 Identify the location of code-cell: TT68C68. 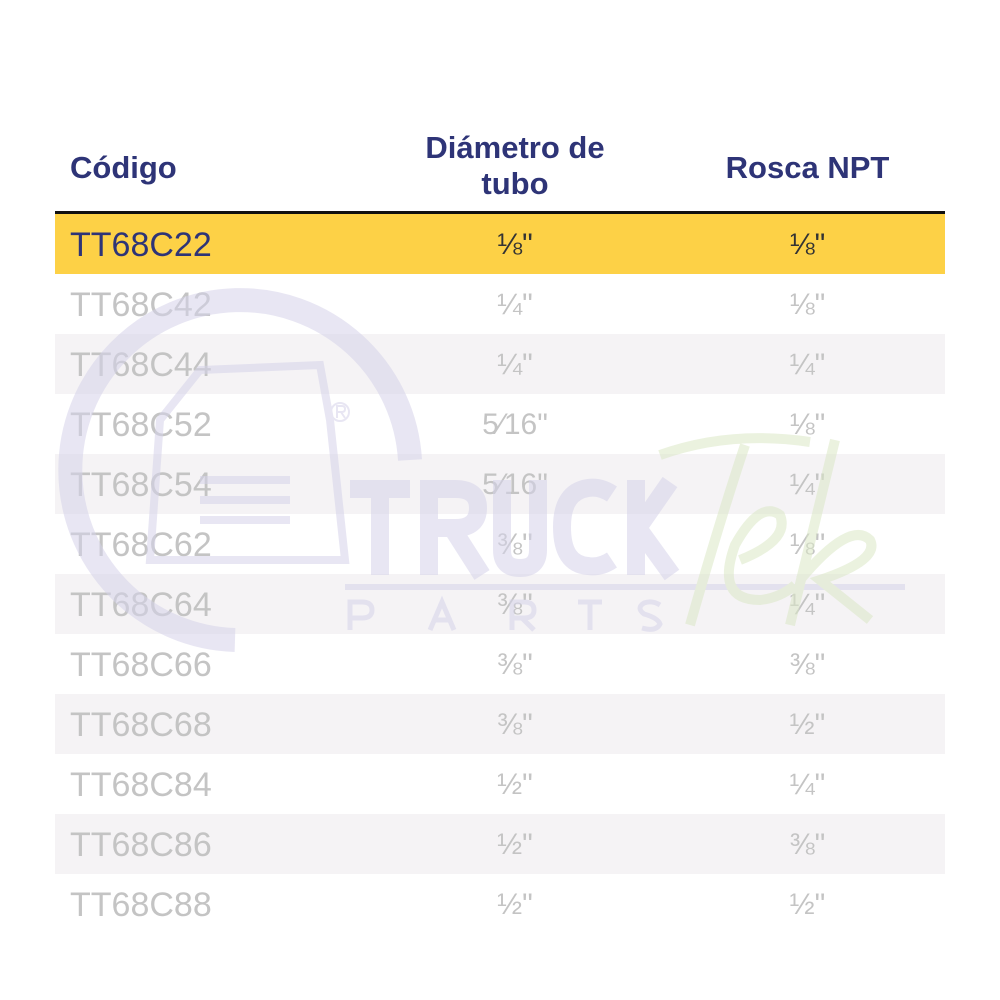
(141, 725).